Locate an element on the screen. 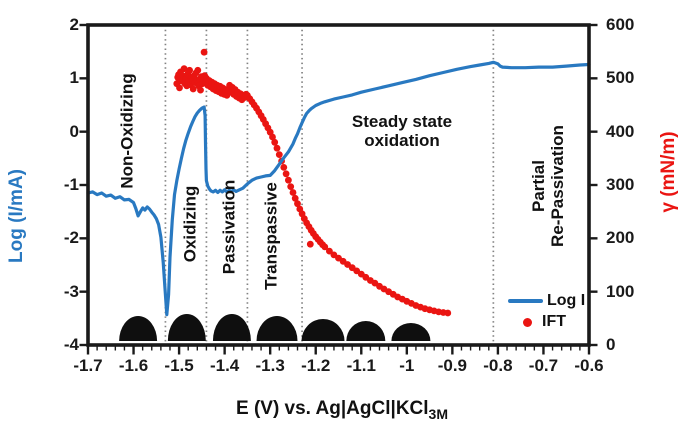 This screenshot has width=698, height=439. legend-log-i-label: Log I is located at coordinates (566, 300).